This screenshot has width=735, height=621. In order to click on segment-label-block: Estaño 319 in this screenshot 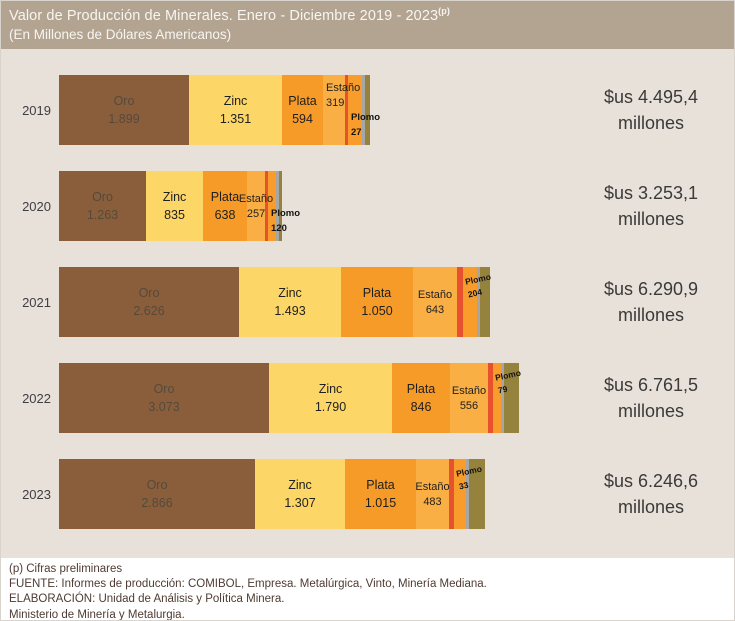, I will do `click(343, 96)`.